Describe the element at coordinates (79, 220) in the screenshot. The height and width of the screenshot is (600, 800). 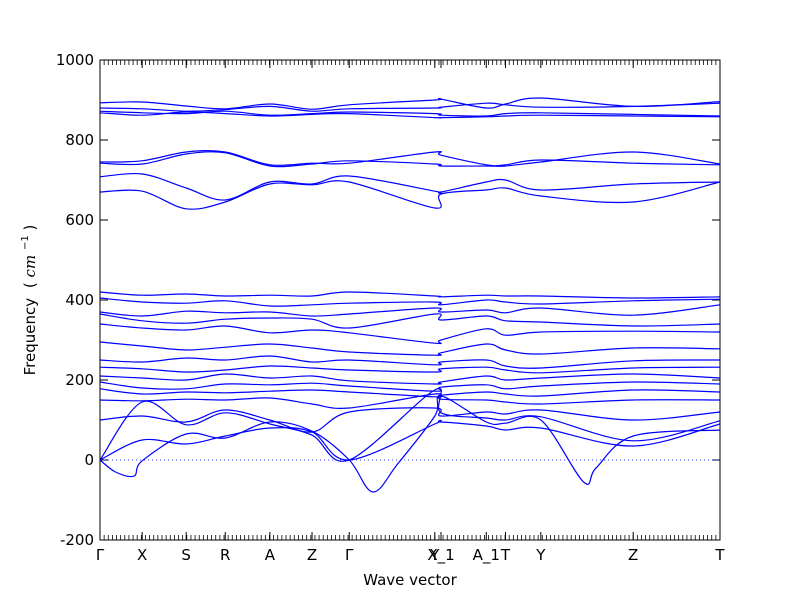
I see `y-tick-label: 600` at that location.